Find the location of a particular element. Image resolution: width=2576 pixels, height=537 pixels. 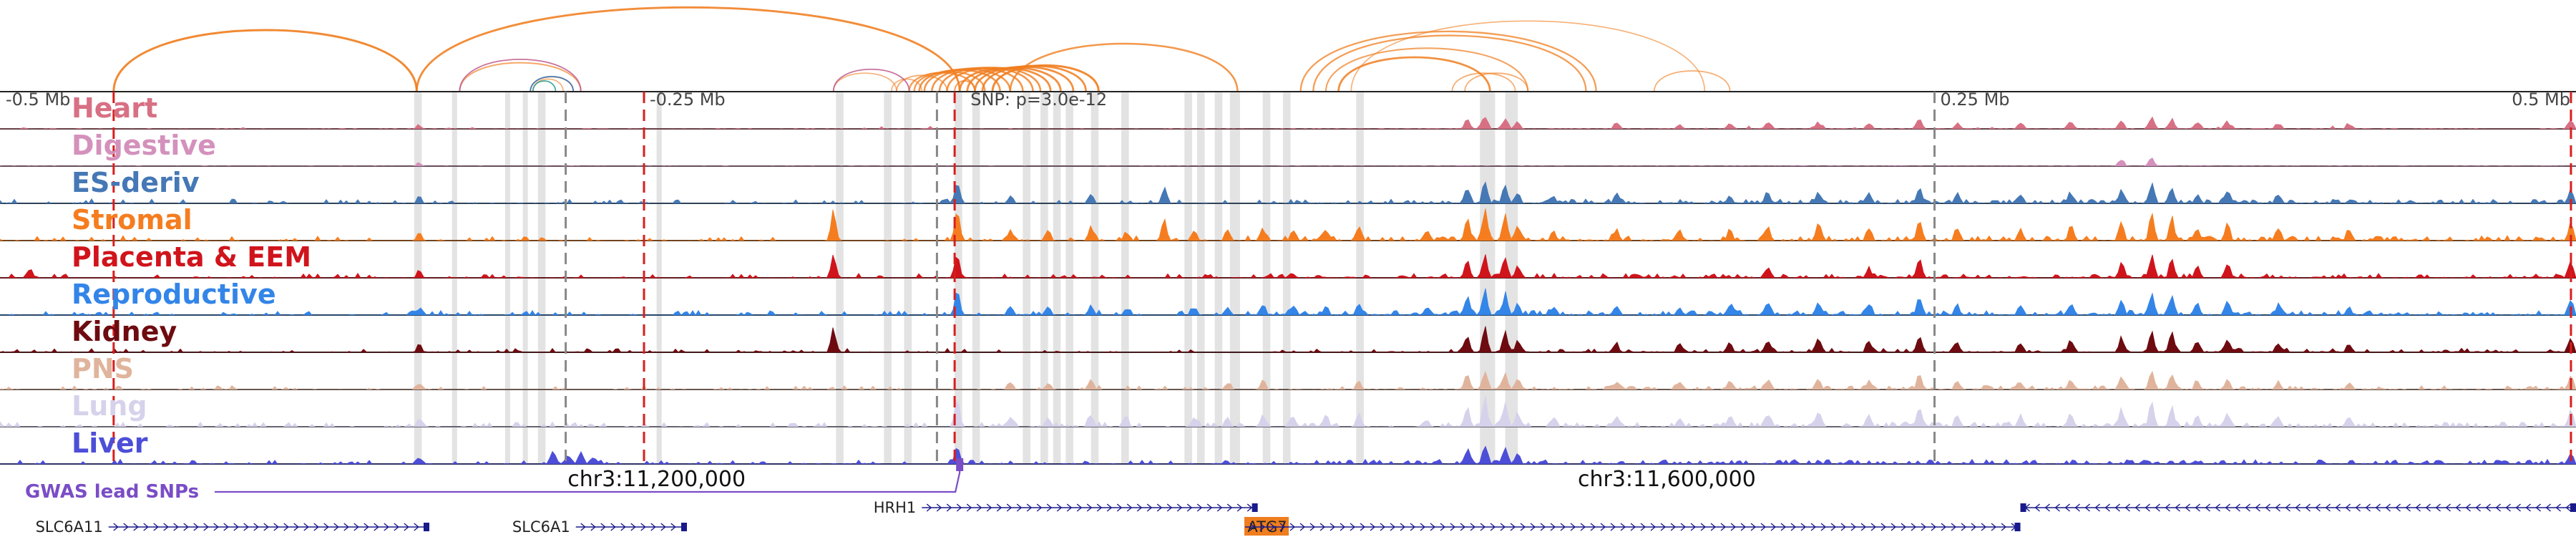

track-label: Reproductive is located at coordinates (174, 294).